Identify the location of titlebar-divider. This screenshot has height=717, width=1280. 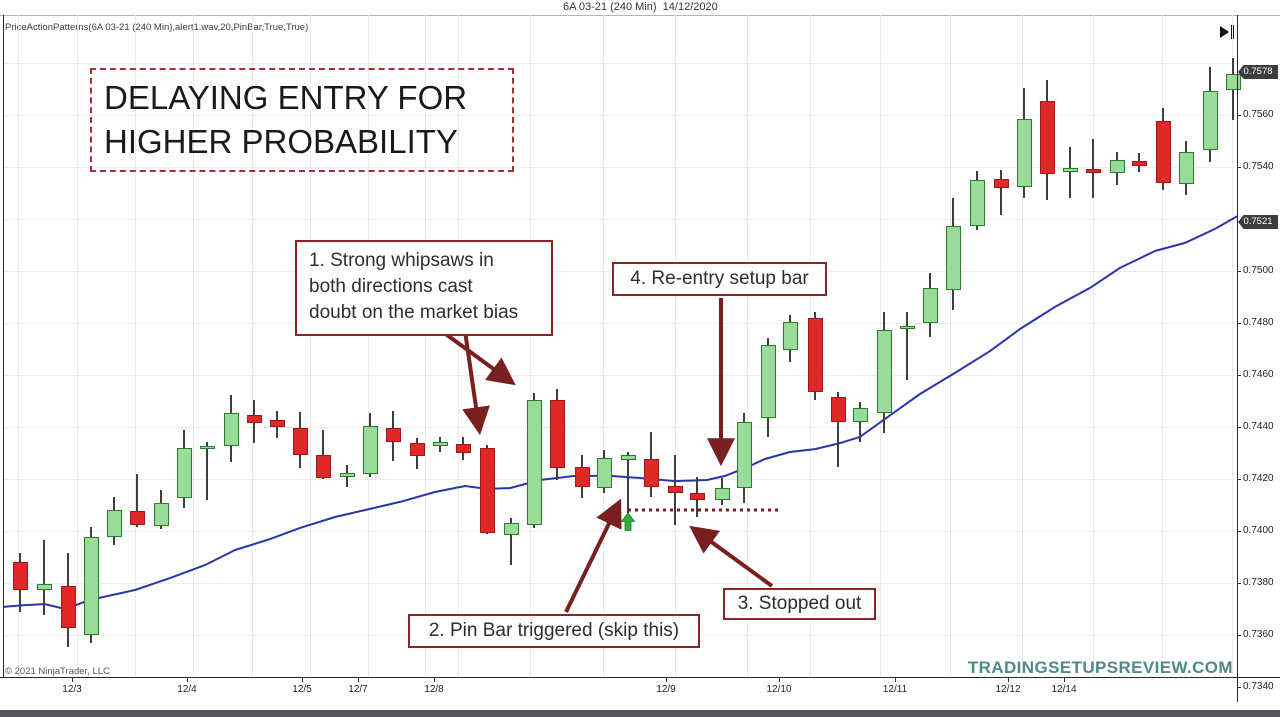
(640, 15).